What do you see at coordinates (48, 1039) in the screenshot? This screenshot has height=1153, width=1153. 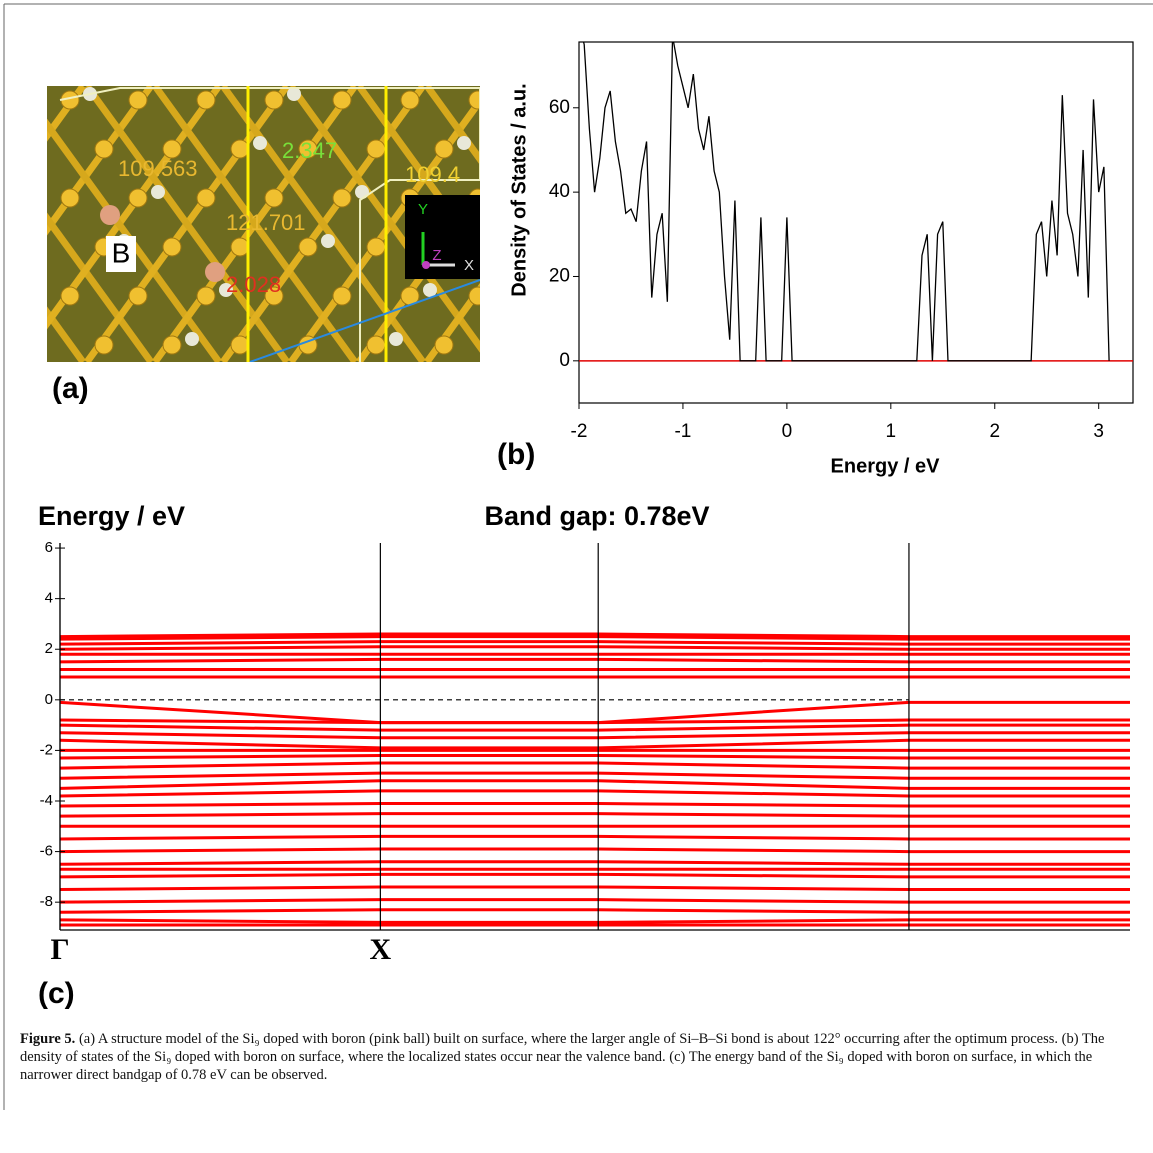 I see `caption-lead: Figure 5.` at bounding box center [48, 1039].